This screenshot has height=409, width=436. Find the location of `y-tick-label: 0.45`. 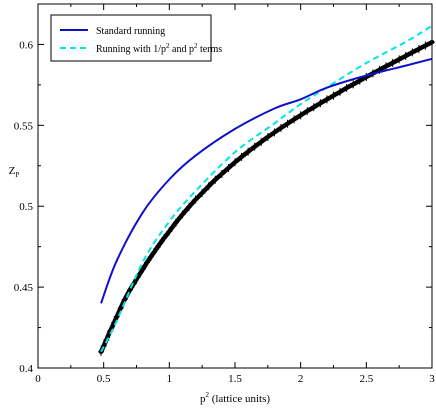

y-tick-label: 0.45 is located at coordinates (24, 288).